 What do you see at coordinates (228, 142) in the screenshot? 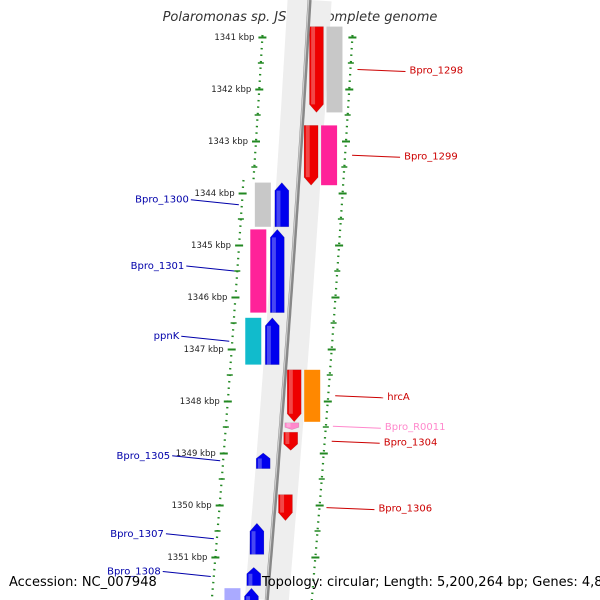
I see `scale-tick-label: 1343 kbp` at bounding box center [228, 142].